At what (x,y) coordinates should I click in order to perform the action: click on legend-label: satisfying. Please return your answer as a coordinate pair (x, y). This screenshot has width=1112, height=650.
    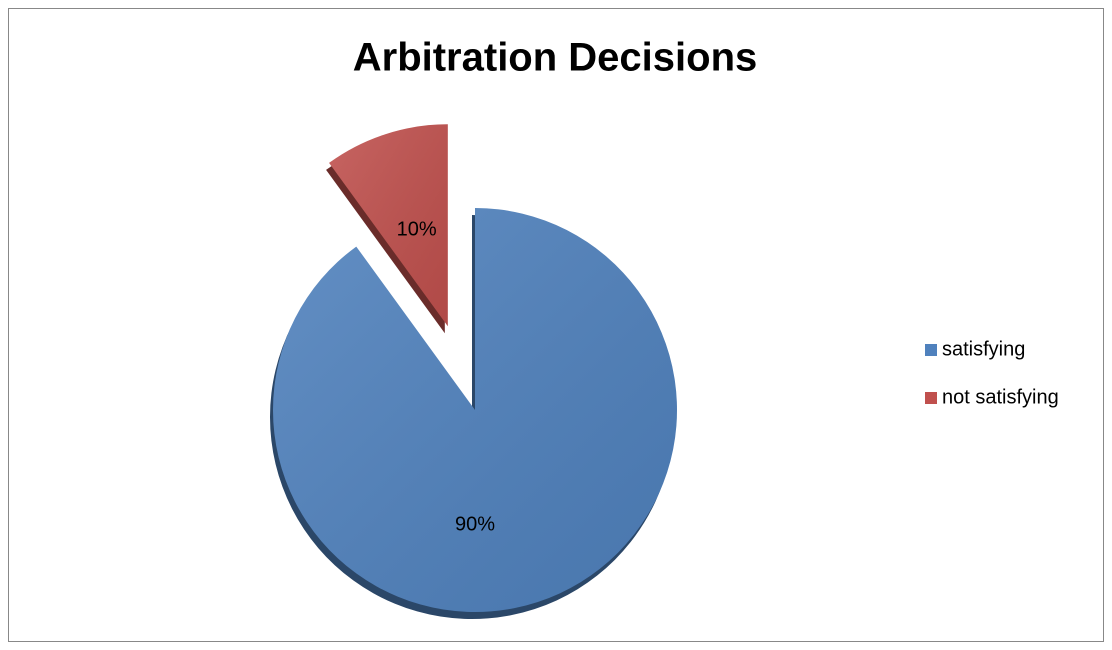
    Looking at the image, I should click on (983, 349).